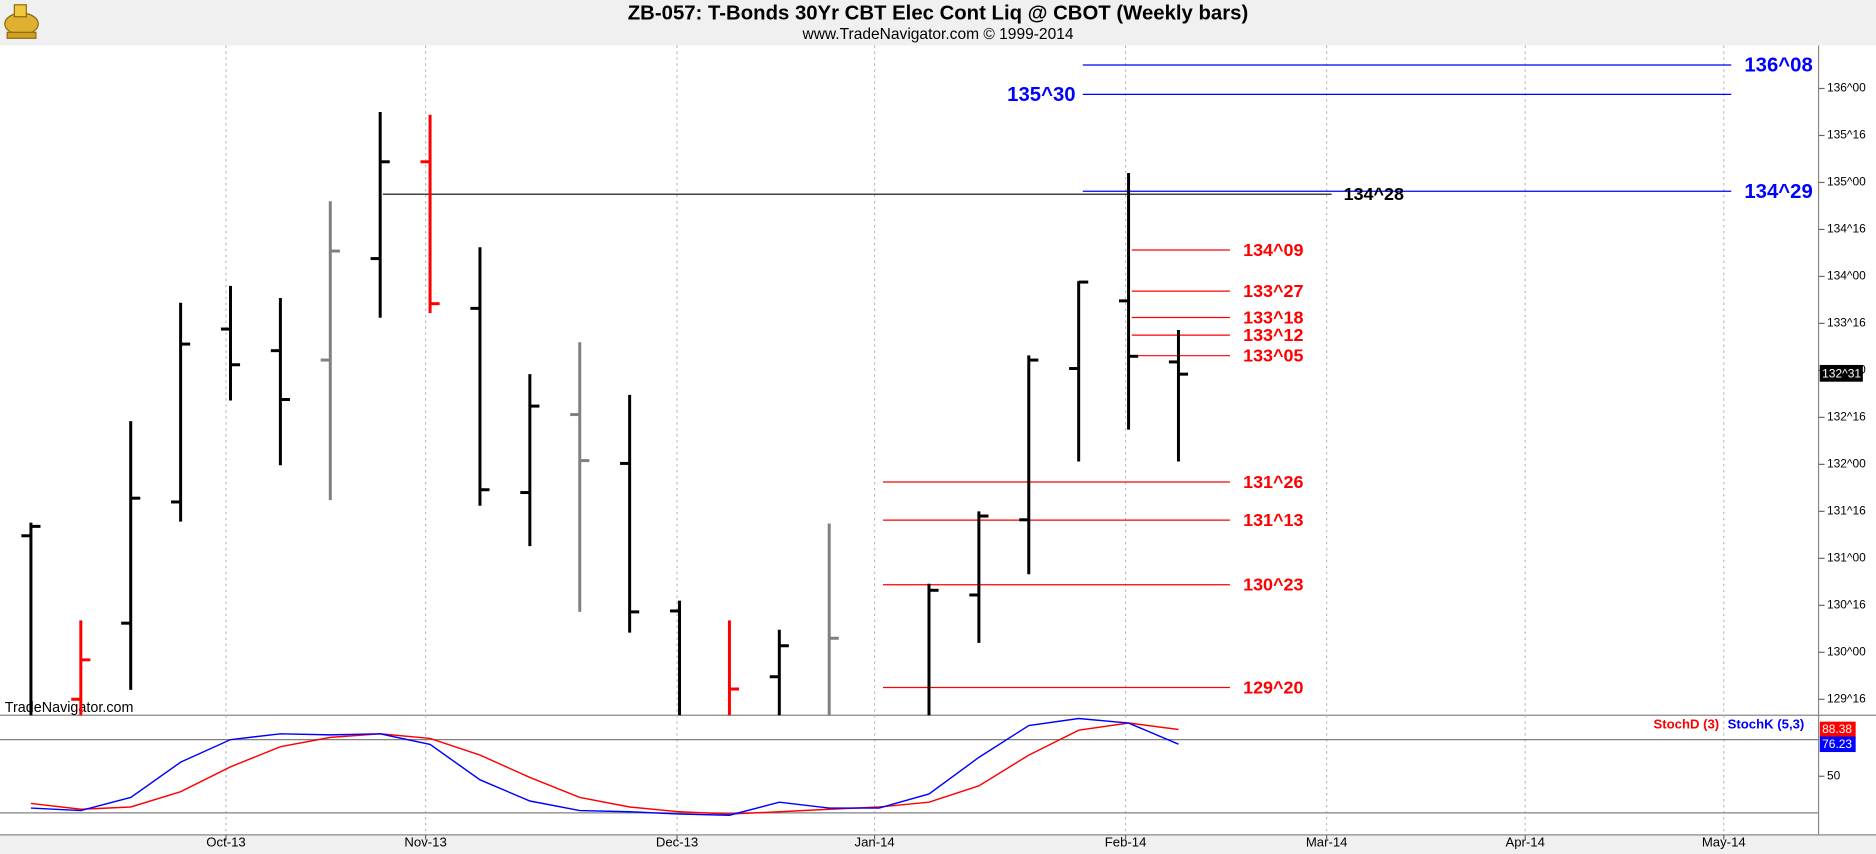 The height and width of the screenshot is (854, 1876). What do you see at coordinates (1273, 317) in the screenshot?
I see `level-label: 133^18` at bounding box center [1273, 317].